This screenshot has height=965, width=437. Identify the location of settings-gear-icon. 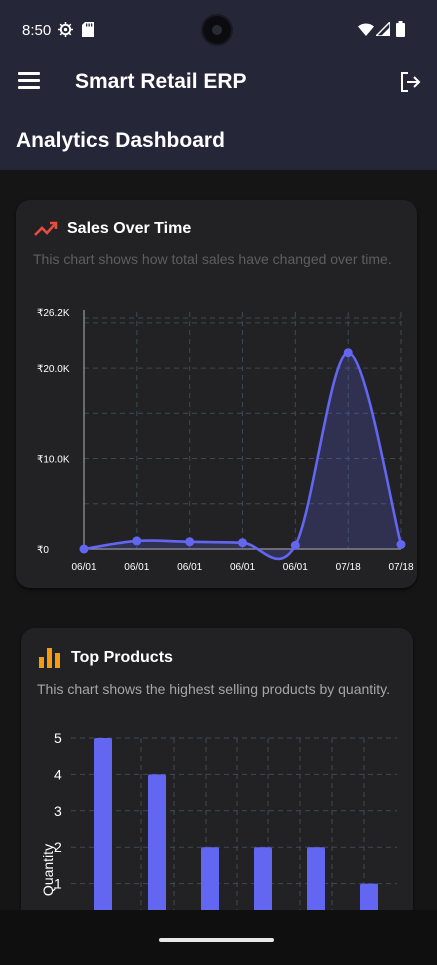
(65, 31).